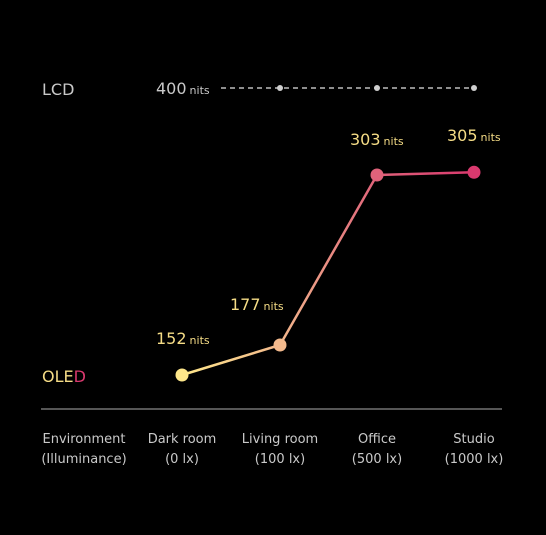 The width and height of the screenshot is (546, 535). I want to click on oled-data-label-unit-0: nits, so click(200, 340).